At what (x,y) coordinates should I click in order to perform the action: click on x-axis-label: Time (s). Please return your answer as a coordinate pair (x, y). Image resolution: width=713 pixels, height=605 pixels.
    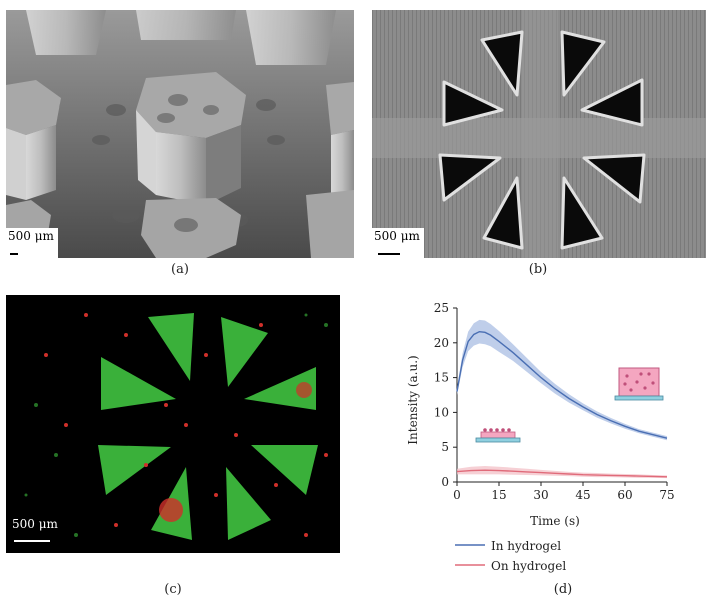
    Looking at the image, I should click on (555, 521).